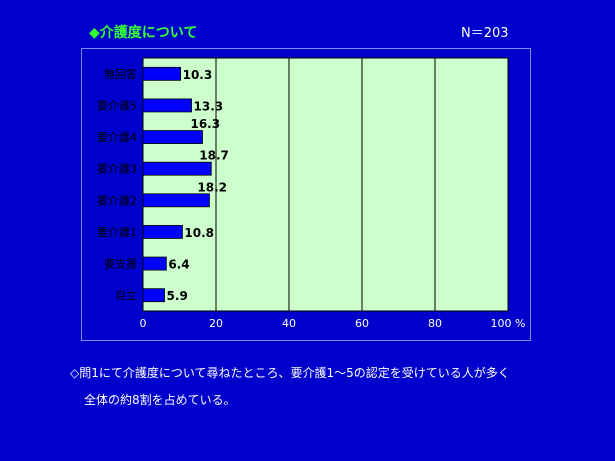 Image resolution: width=615 pixels, height=461 pixels. What do you see at coordinates (290, 373) in the screenshot?
I see `note-line-1: ◇問1にて介護度について尋ねたところ、要介護1～5の認定を受けている人が多く` at bounding box center [290, 373].